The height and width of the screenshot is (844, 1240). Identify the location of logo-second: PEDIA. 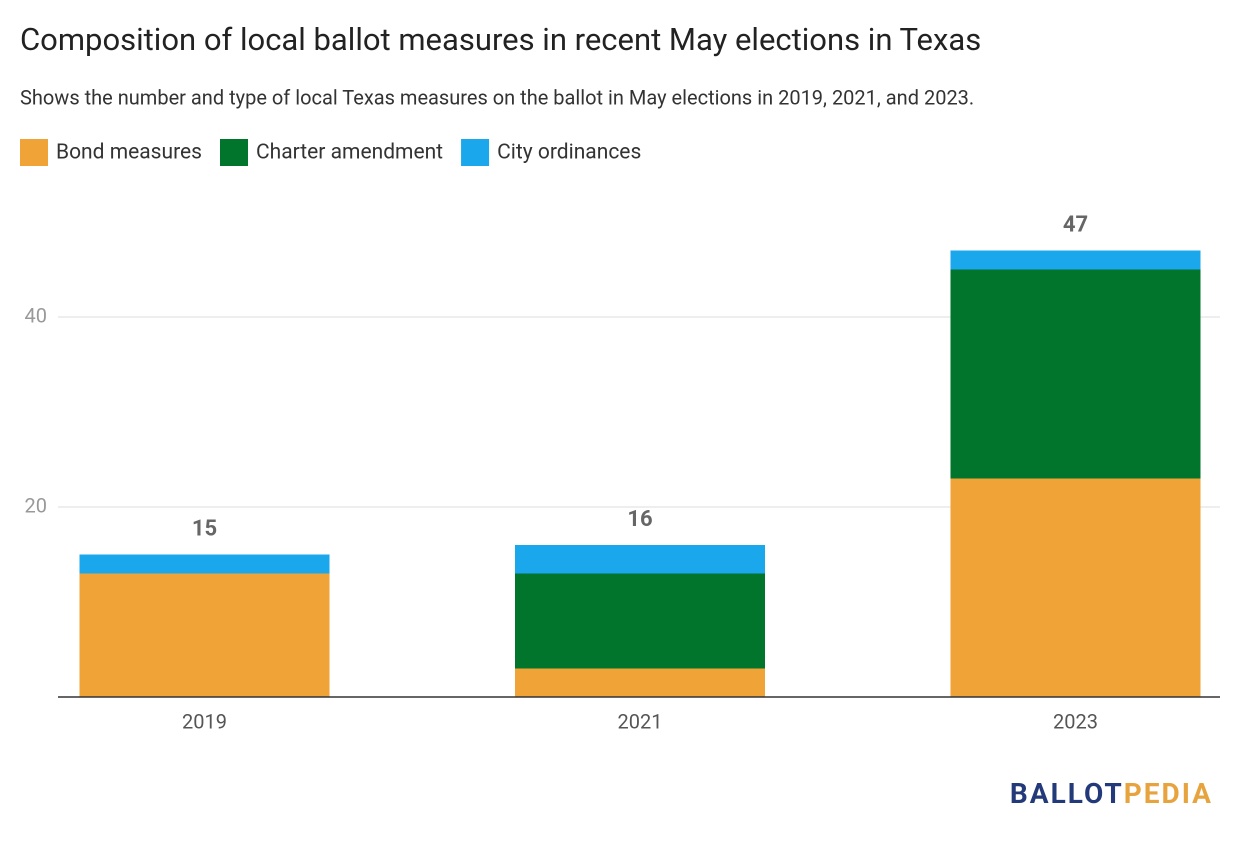
(1168, 793).